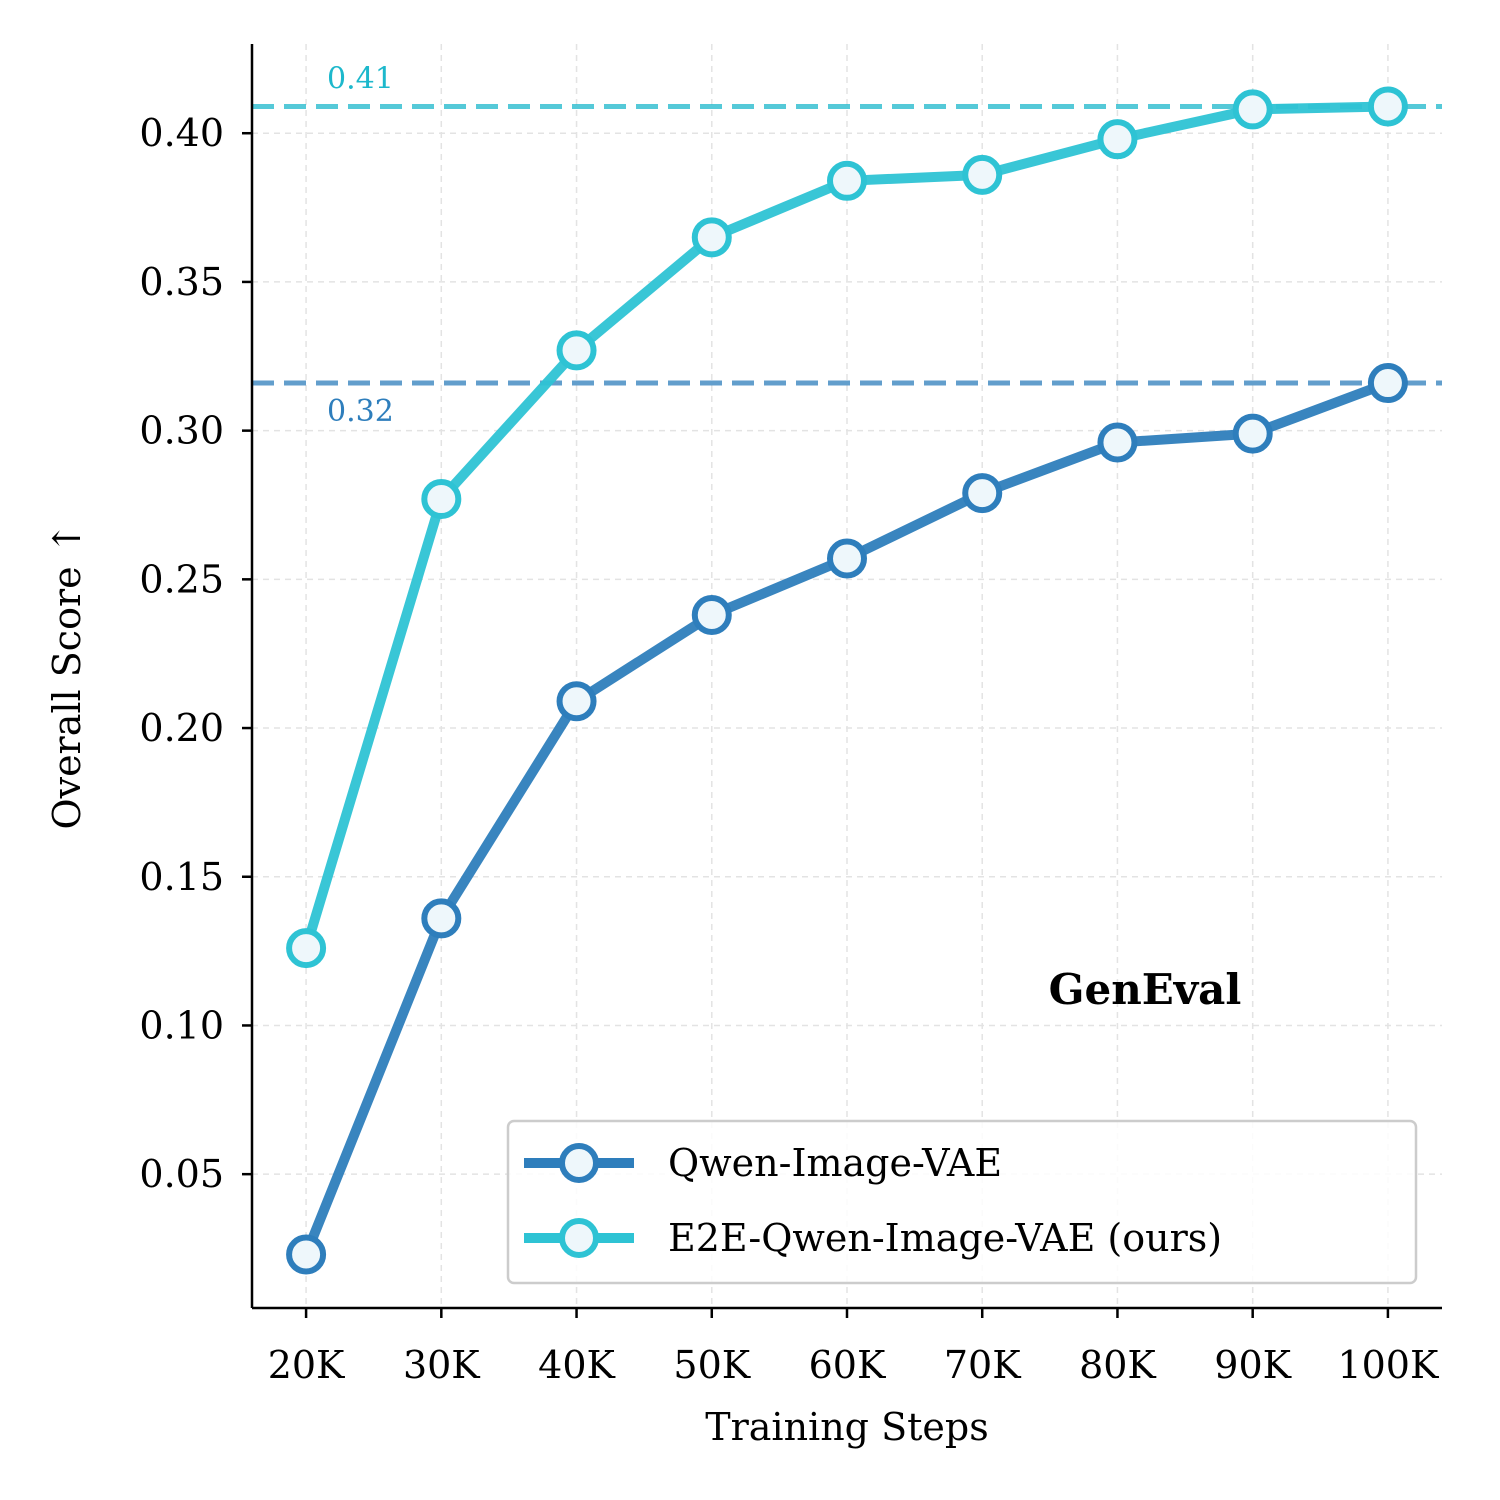 The image size is (1500, 1500). I want to click on x-tick-label: 40K, so click(576, 1365).